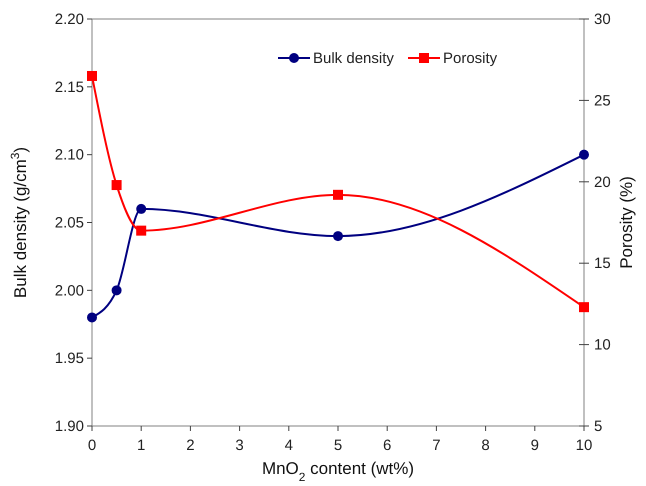 This screenshot has width=646, height=486. I want to click on x-tick-label: 8, so click(485, 445).